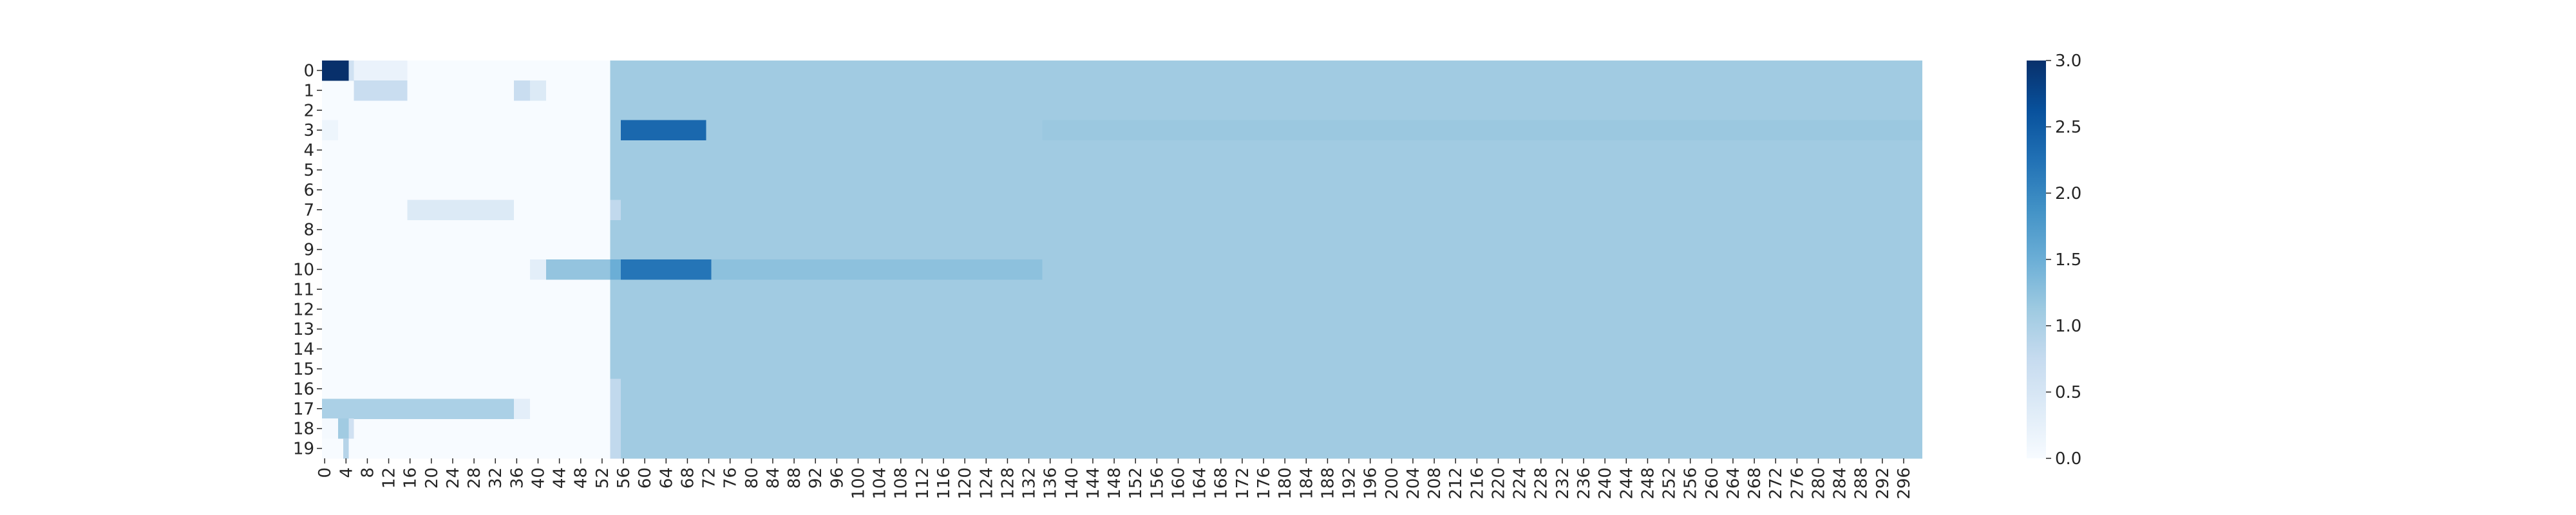  I want to click on y-tick-label: 14, so click(303, 349).